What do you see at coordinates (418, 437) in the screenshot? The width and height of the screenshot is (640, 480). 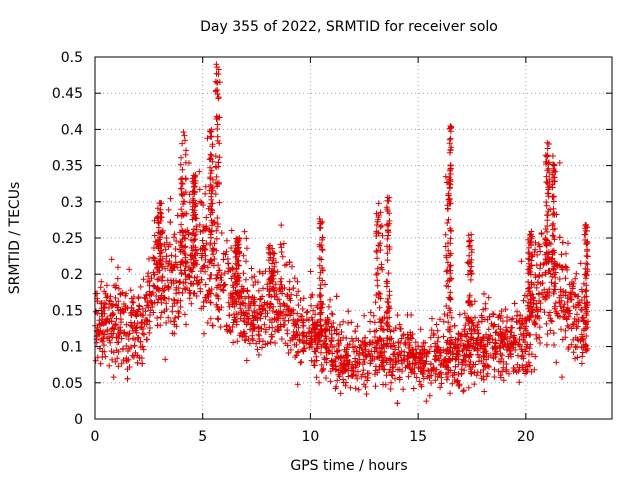 I see `x-tick-label: 15` at bounding box center [418, 437].